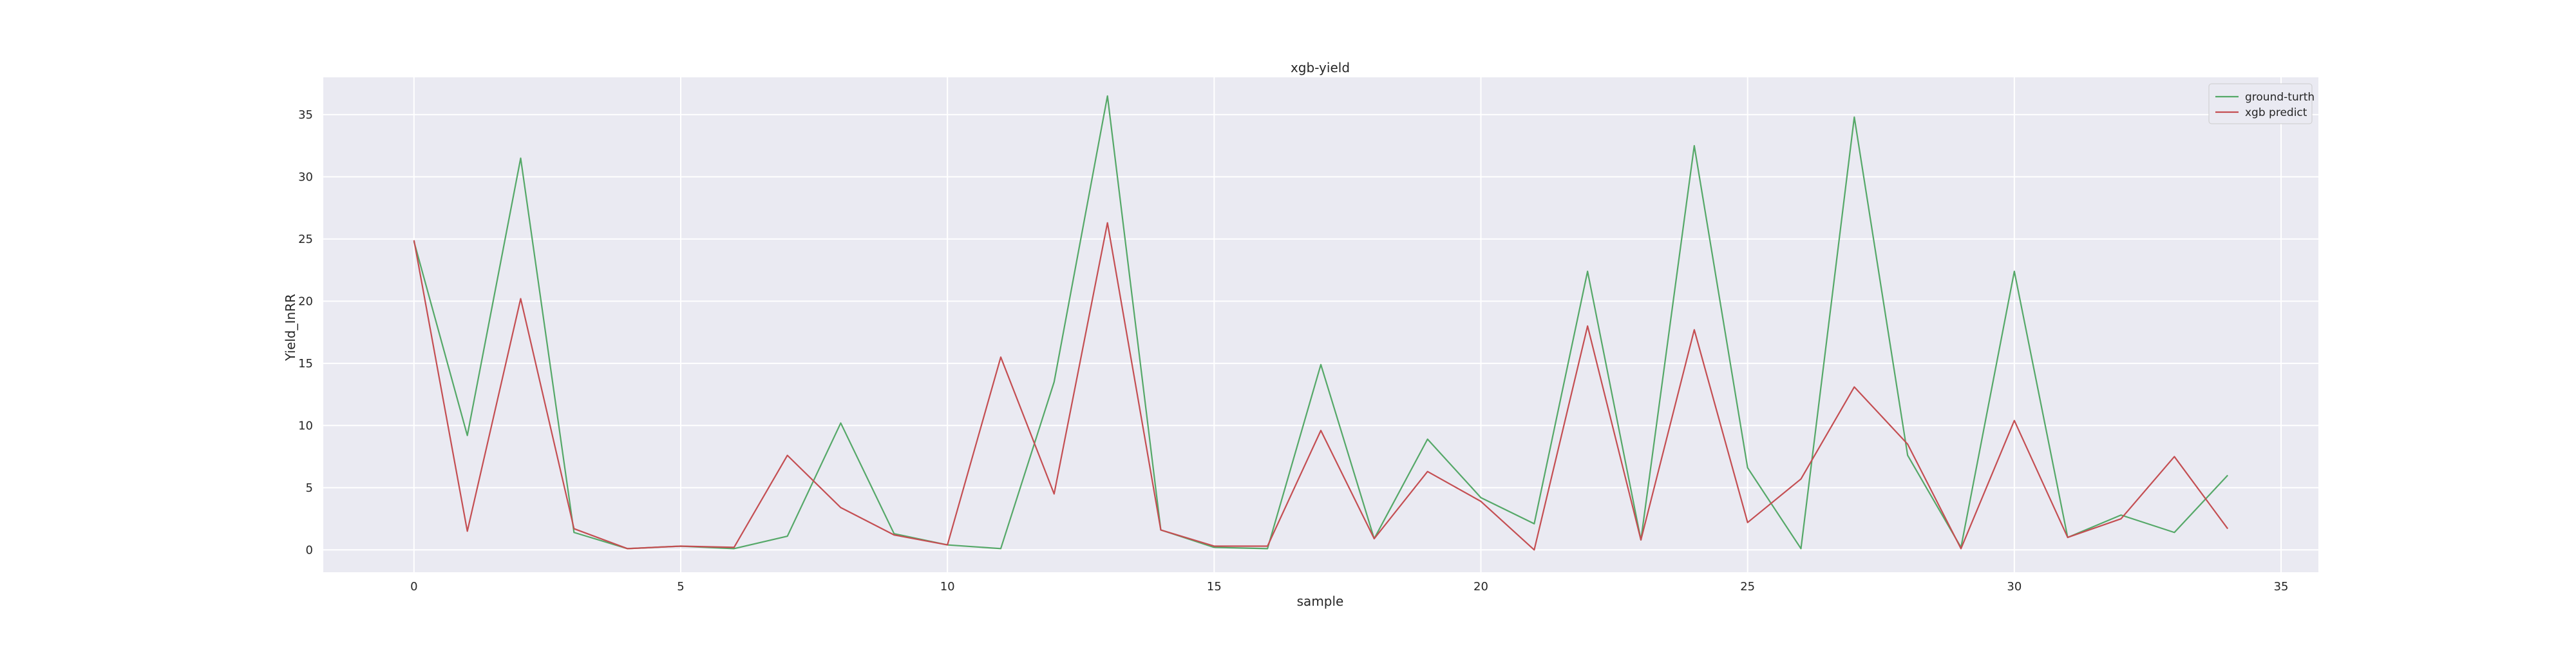 The image size is (2576, 647). Describe the element at coordinates (1481, 587) in the screenshot. I see `x-tick-label: 20` at that location.